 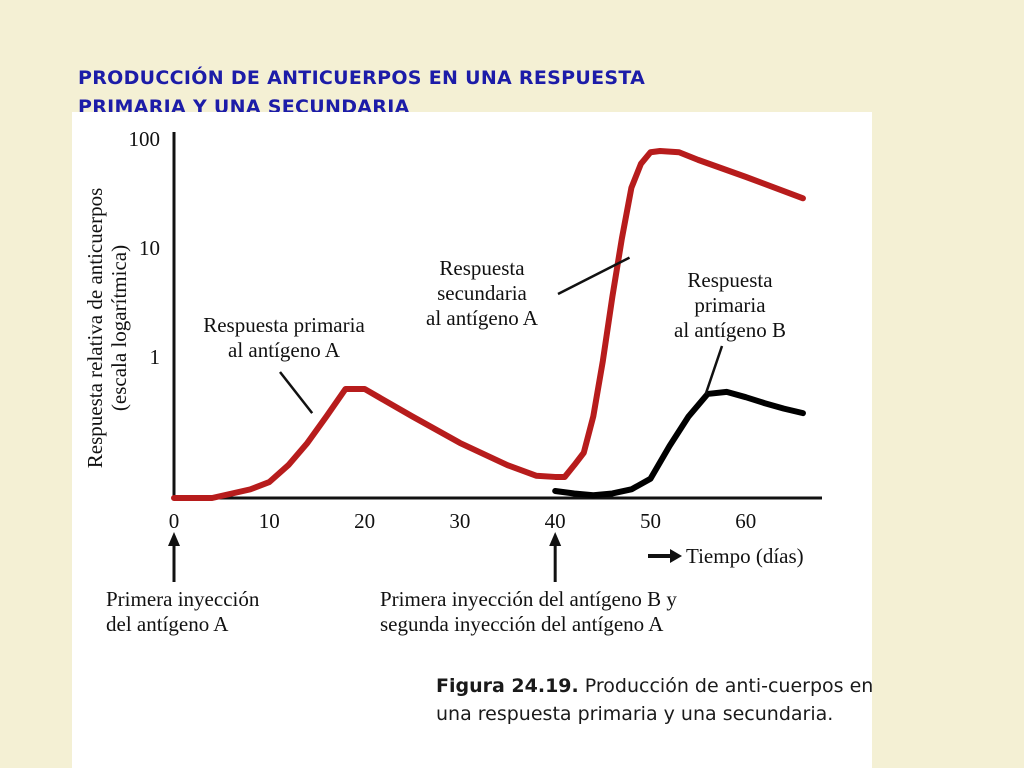 What do you see at coordinates (119, 328) in the screenshot?
I see `y-axis-label-line-2: (escala logarítmica)` at bounding box center [119, 328].